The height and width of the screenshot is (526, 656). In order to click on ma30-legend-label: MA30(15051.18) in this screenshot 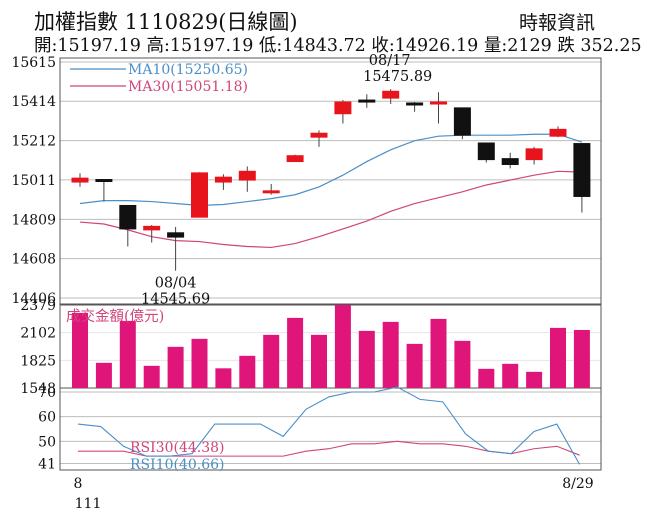, I will do `click(188, 87)`.